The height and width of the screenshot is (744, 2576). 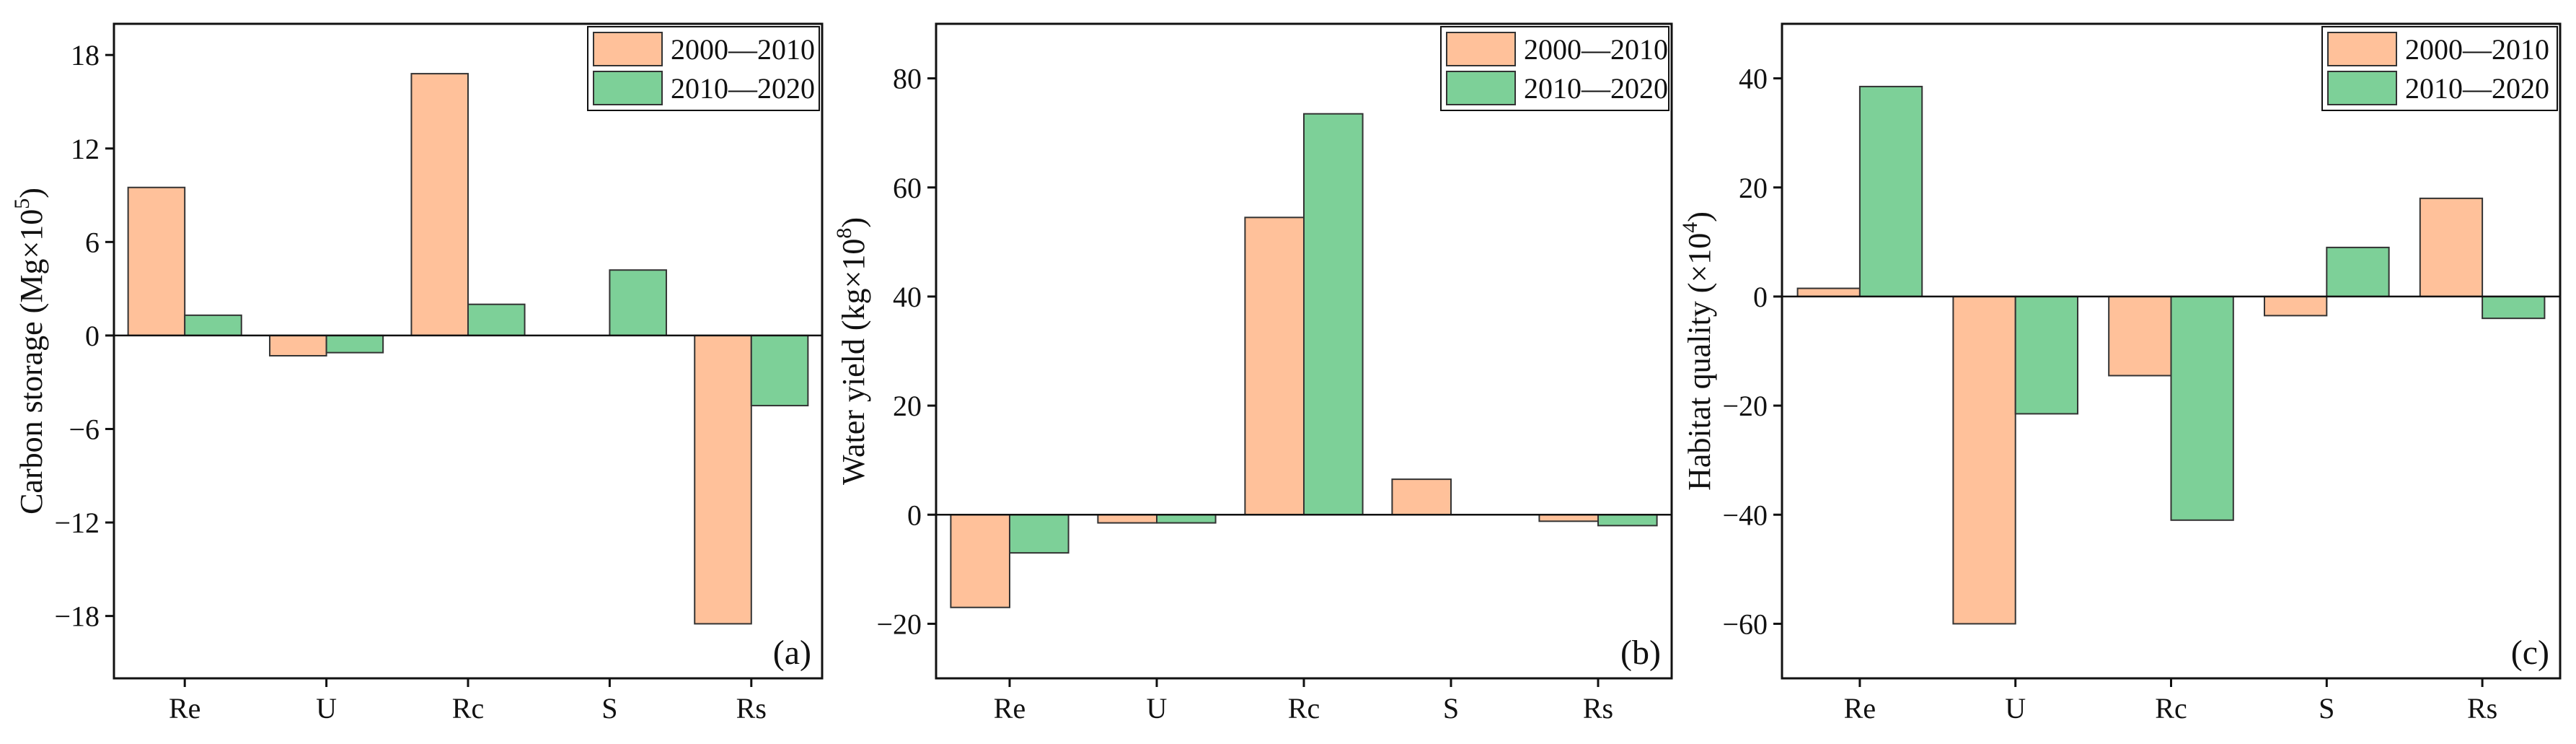 What do you see at coordinates (77, 616) in the screenshot?
I see `y-tick-label: −18` at bounding box center [77, 616].